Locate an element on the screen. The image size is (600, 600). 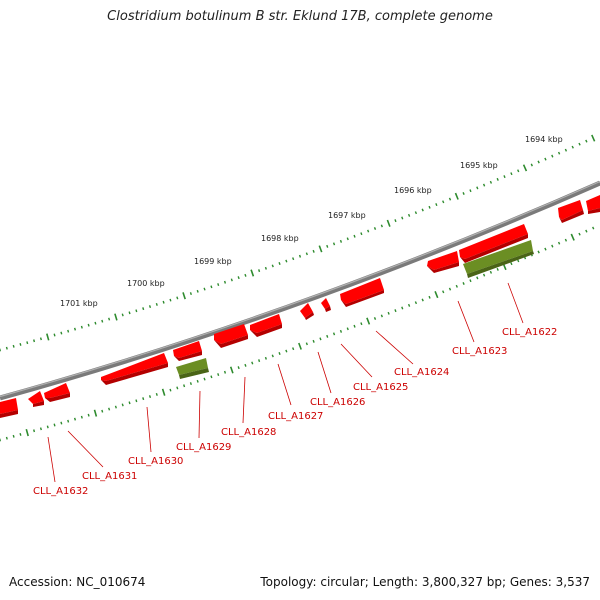
gene-label: CLL_A1631 is located at coordinates (109, 476).